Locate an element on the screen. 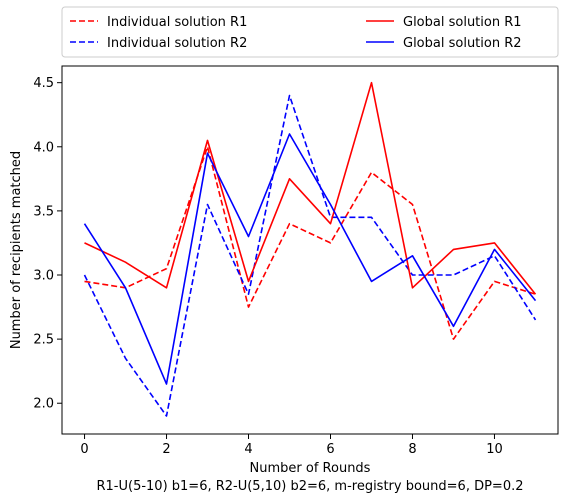  x-axis: 0 2 4 6 8 10 is located at coordinates (291, 445).